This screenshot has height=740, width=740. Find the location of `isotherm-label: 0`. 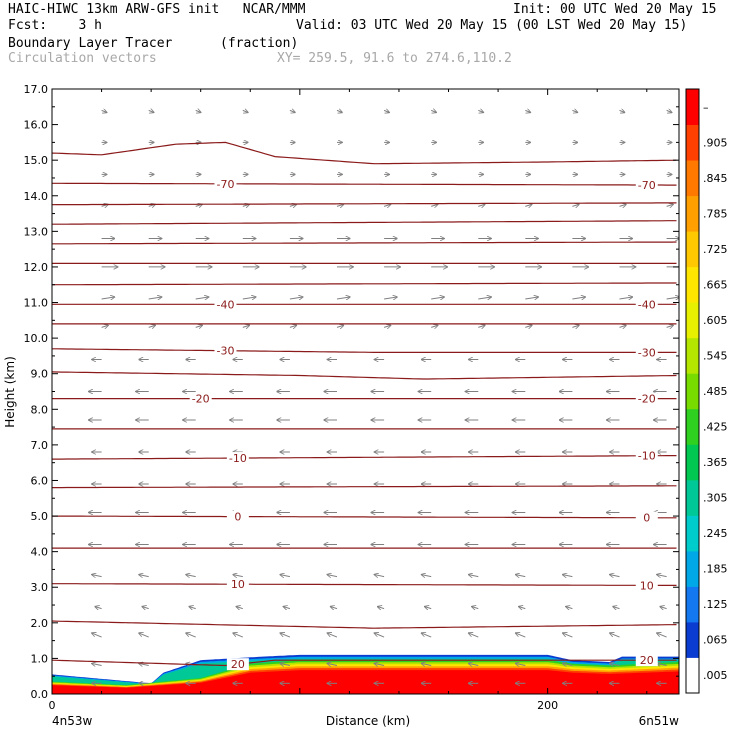

isotherm-label: 0 is located at coordinates (237, 517).